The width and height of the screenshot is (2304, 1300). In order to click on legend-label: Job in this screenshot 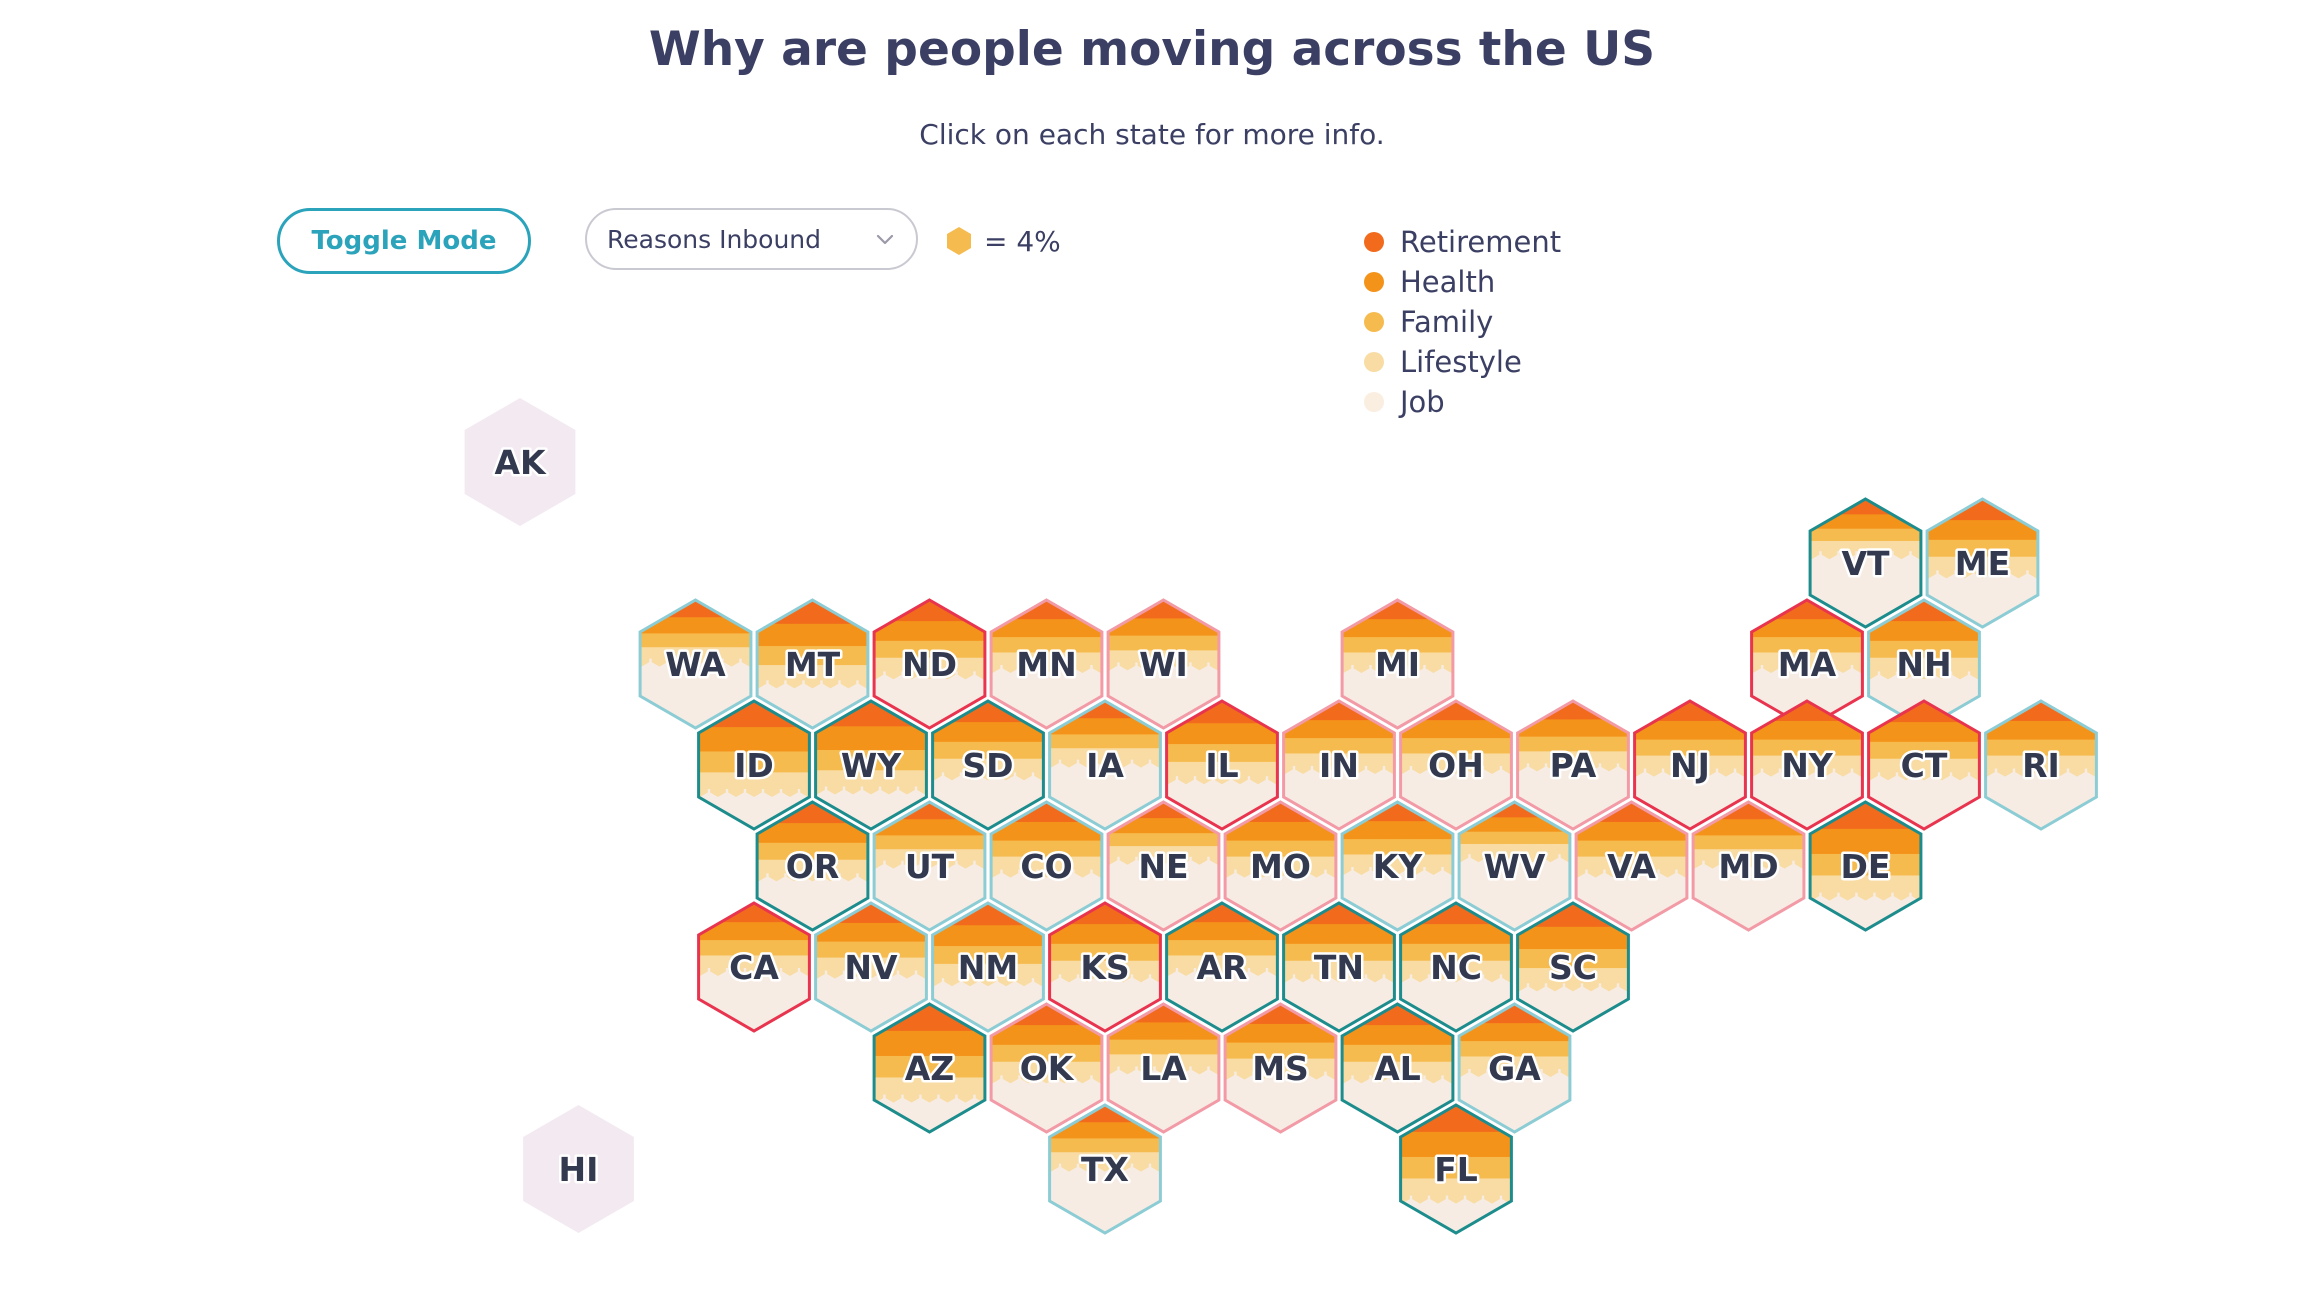, I will do `click(1422, 402)`.